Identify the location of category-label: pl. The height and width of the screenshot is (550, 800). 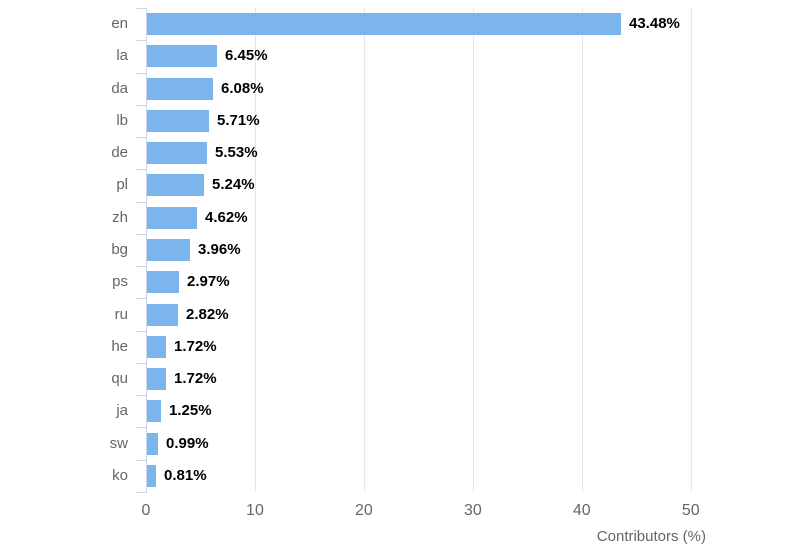
(122, 184).